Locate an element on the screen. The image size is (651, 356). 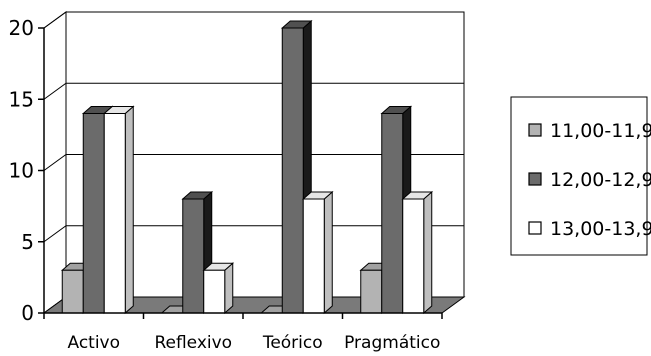
y-axis: 0 5 10 15 20 is located at coordinates (27, 170).